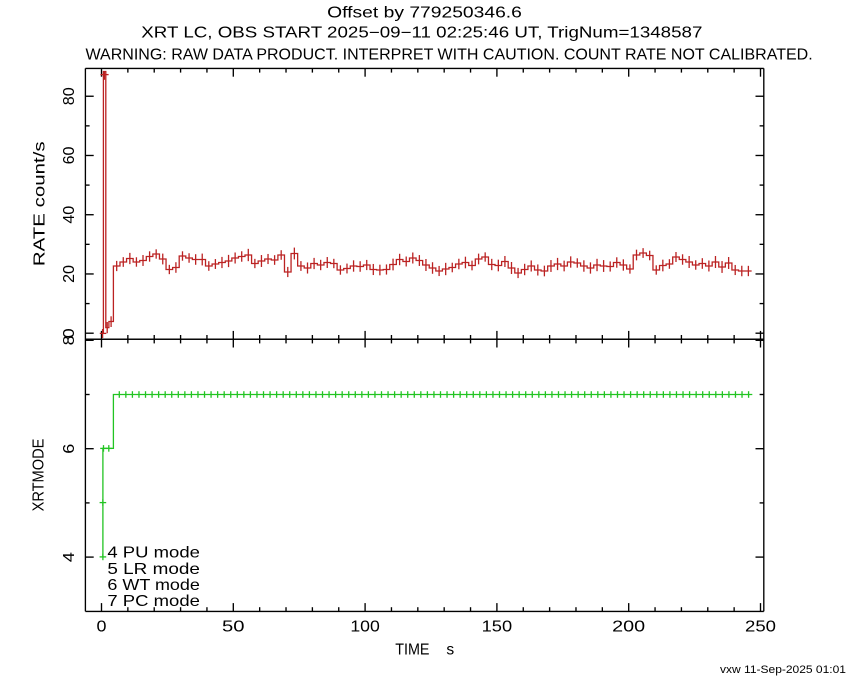 This screenshot has height=680, width=850. Describe the element at coordinates (783, 670) in the screenshot. I see `svg-text: vxw 11-Sep-2025 01:01` at that location.